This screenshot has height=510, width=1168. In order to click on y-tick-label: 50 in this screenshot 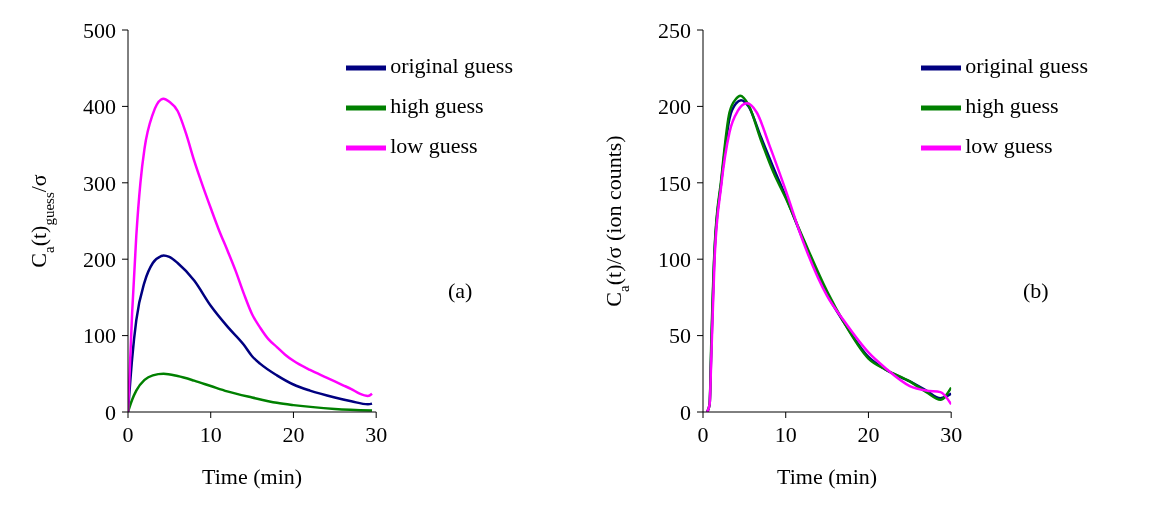, I will do `click(680, 336)`.